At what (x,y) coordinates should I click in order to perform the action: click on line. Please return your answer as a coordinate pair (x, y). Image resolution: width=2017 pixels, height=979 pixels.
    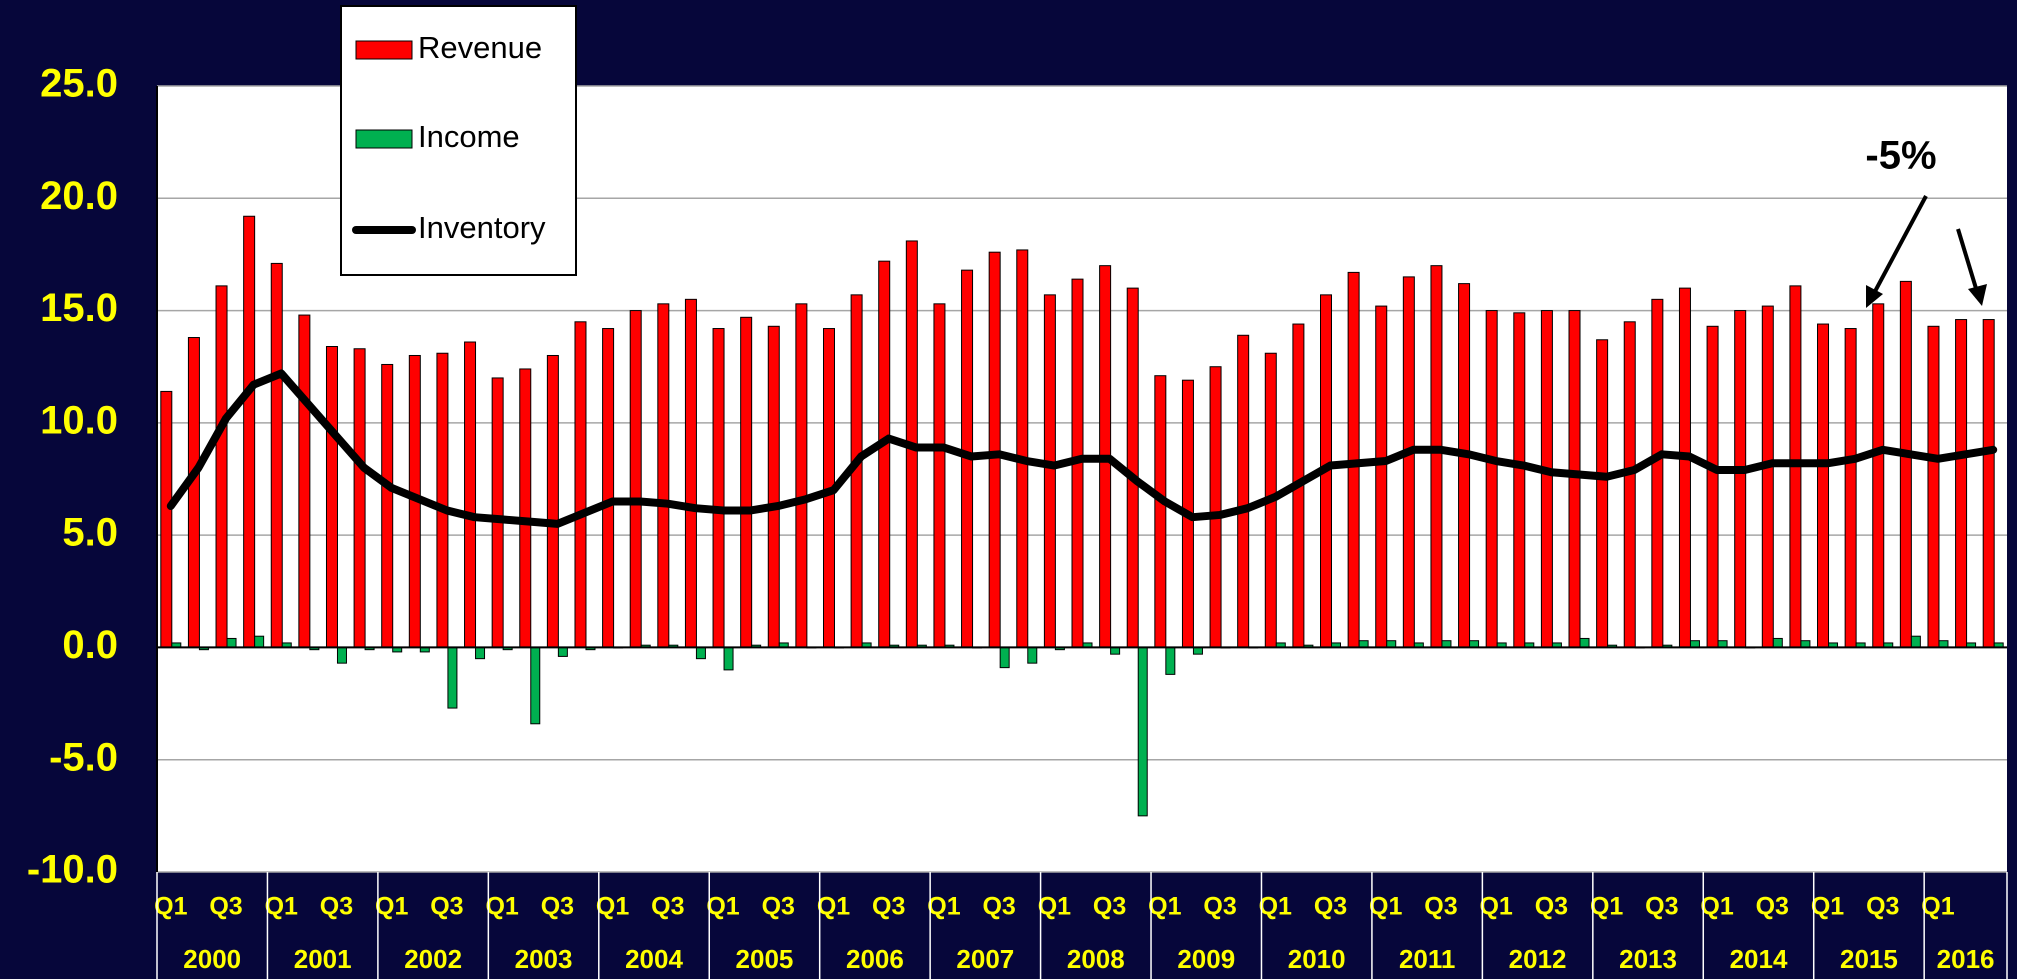
    Looking at the image, I should click on (1082, 448).